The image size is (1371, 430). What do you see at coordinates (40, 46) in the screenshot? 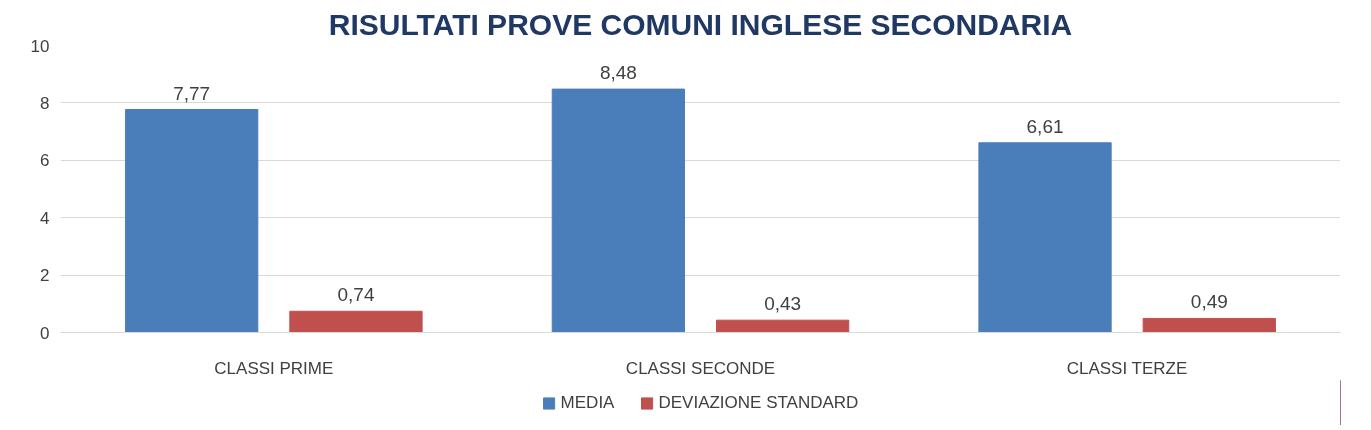
I see `y-tick-label: 10` at bounding box center [40, 46].